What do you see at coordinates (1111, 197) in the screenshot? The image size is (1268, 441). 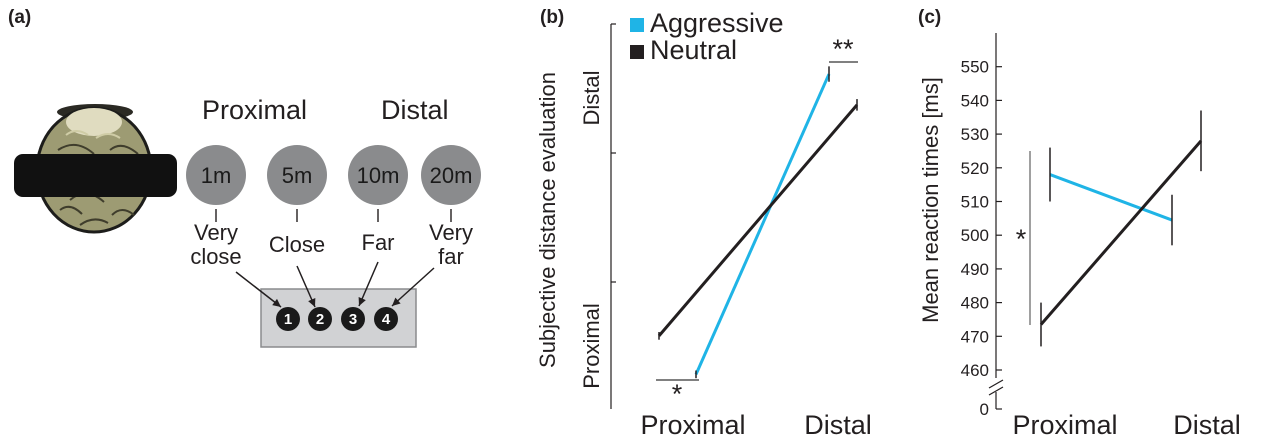 I see `panel-c-line-aggressive` at bounding box center [1111, 197].